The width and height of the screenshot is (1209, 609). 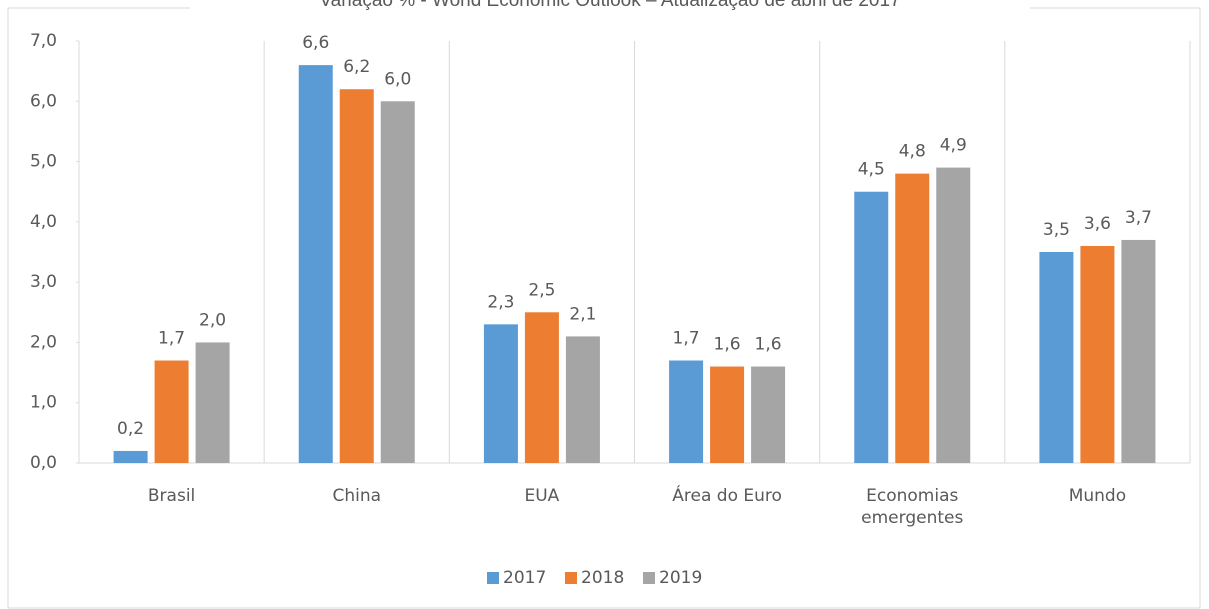 What do you see at coordinates (727, 496) in the screenshot?
I see `x-tick-label: Área do Euro` at bounding box center [727, 496].